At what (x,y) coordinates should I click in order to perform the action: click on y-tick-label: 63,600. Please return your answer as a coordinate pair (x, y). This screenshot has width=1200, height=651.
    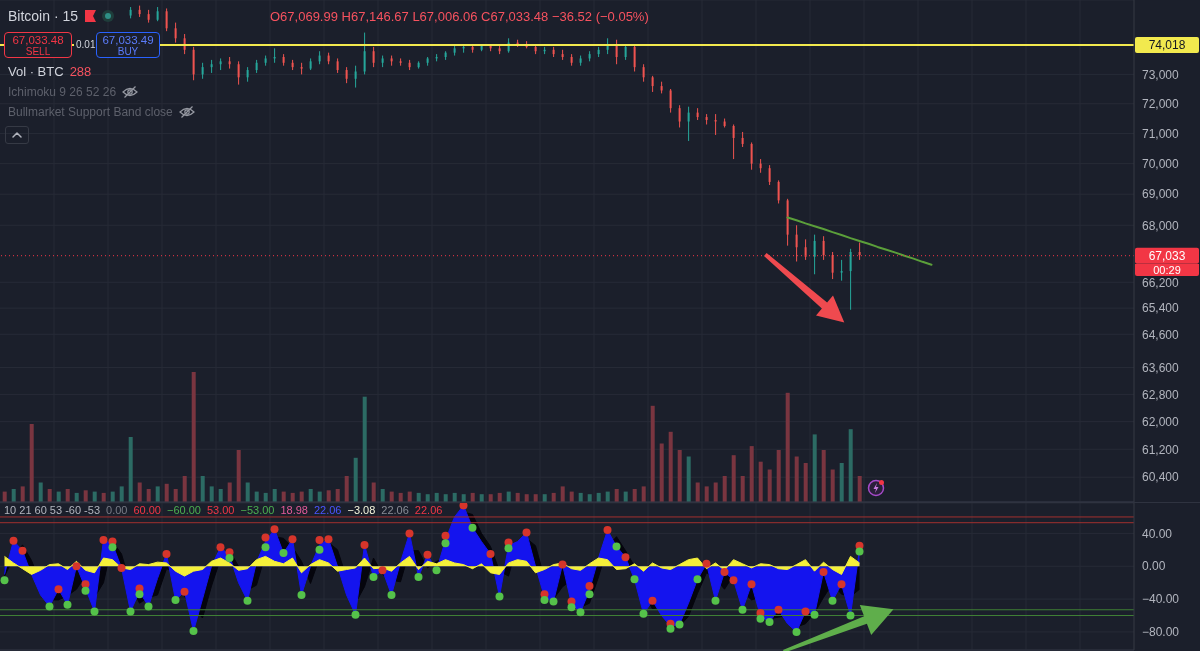
    Looking at the image, I should click on (1161, 367).